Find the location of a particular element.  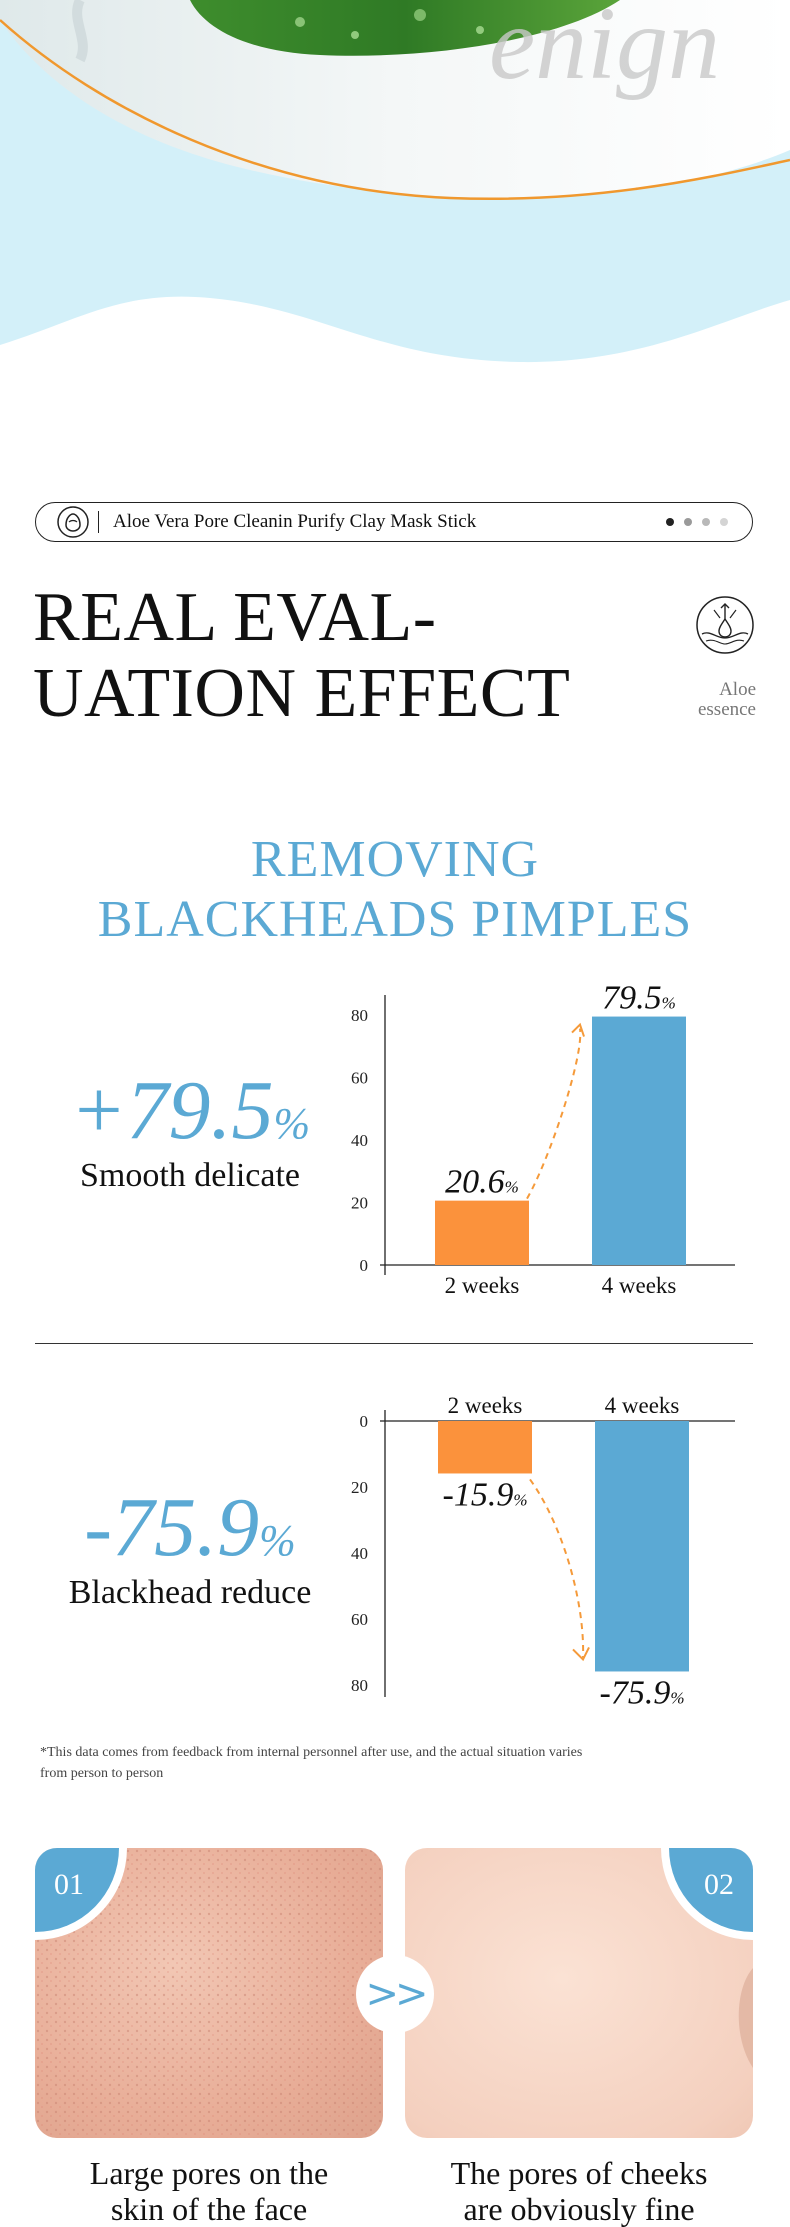

page-title: REAL EVAL- UATION EFFECT is located at coordinates (301, 656).